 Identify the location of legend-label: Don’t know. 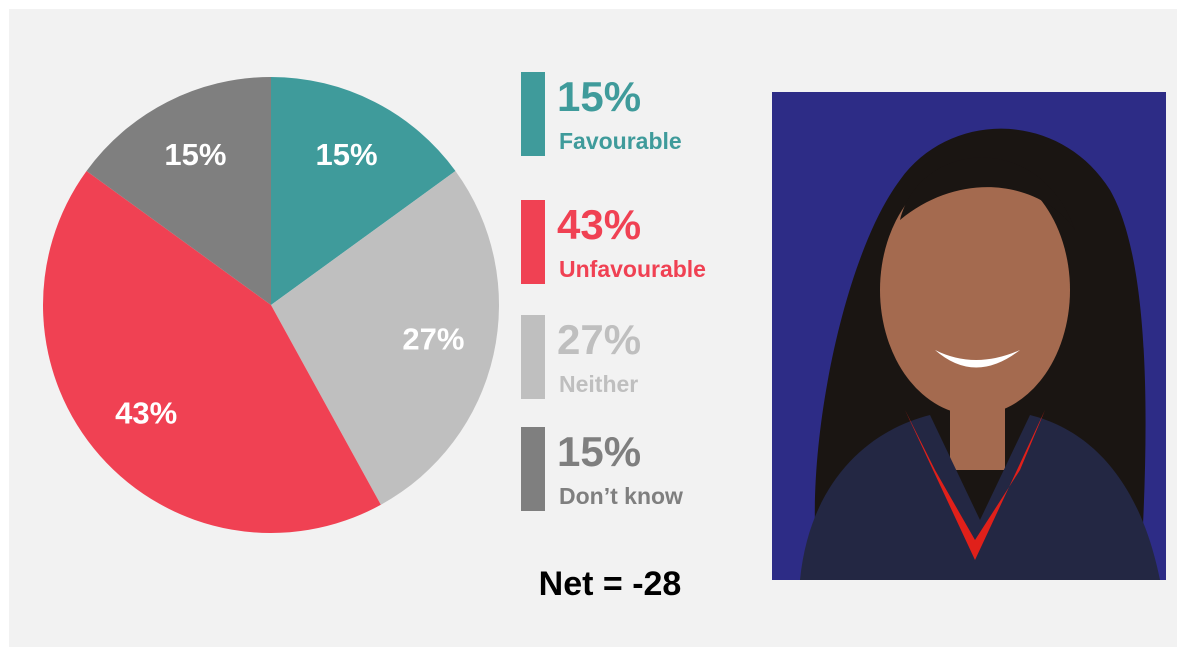
(621, 496).